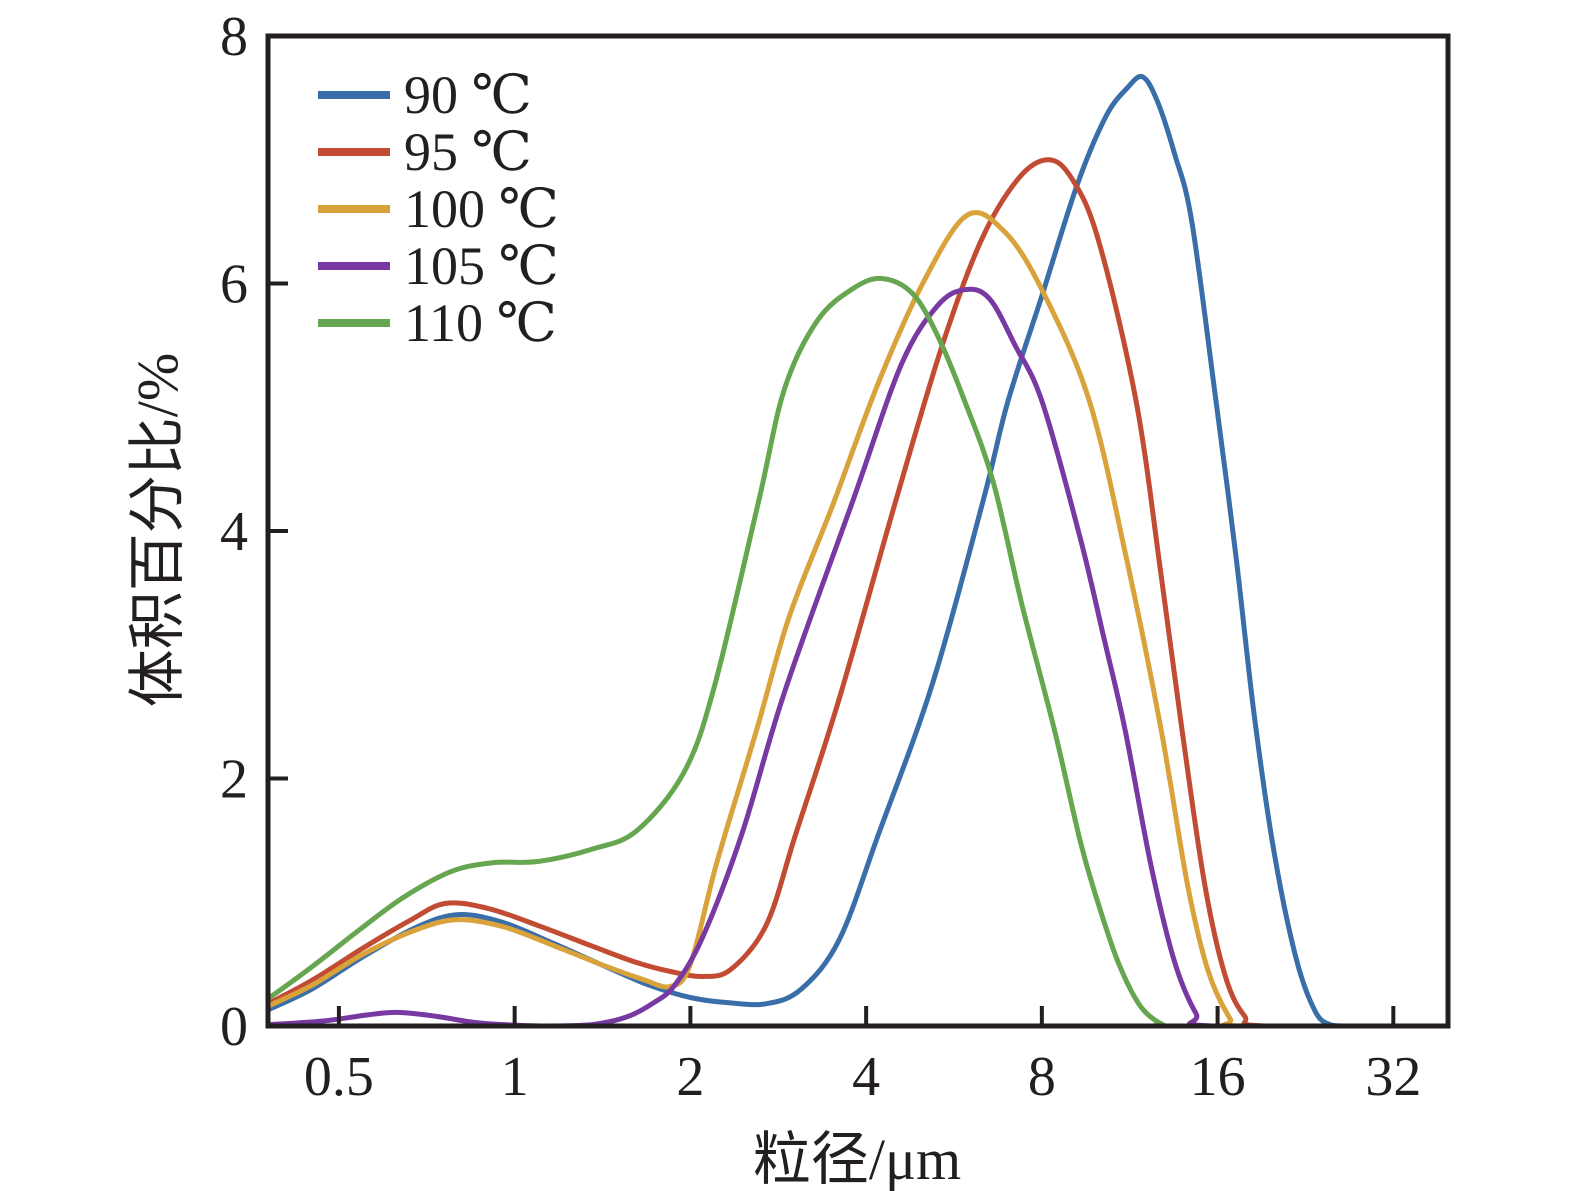 The image size is (1575, 1191). Describe the element at coordinates (480, 323) in the screenshot. I see `legend-label-110c: 110 ℃` at that location.